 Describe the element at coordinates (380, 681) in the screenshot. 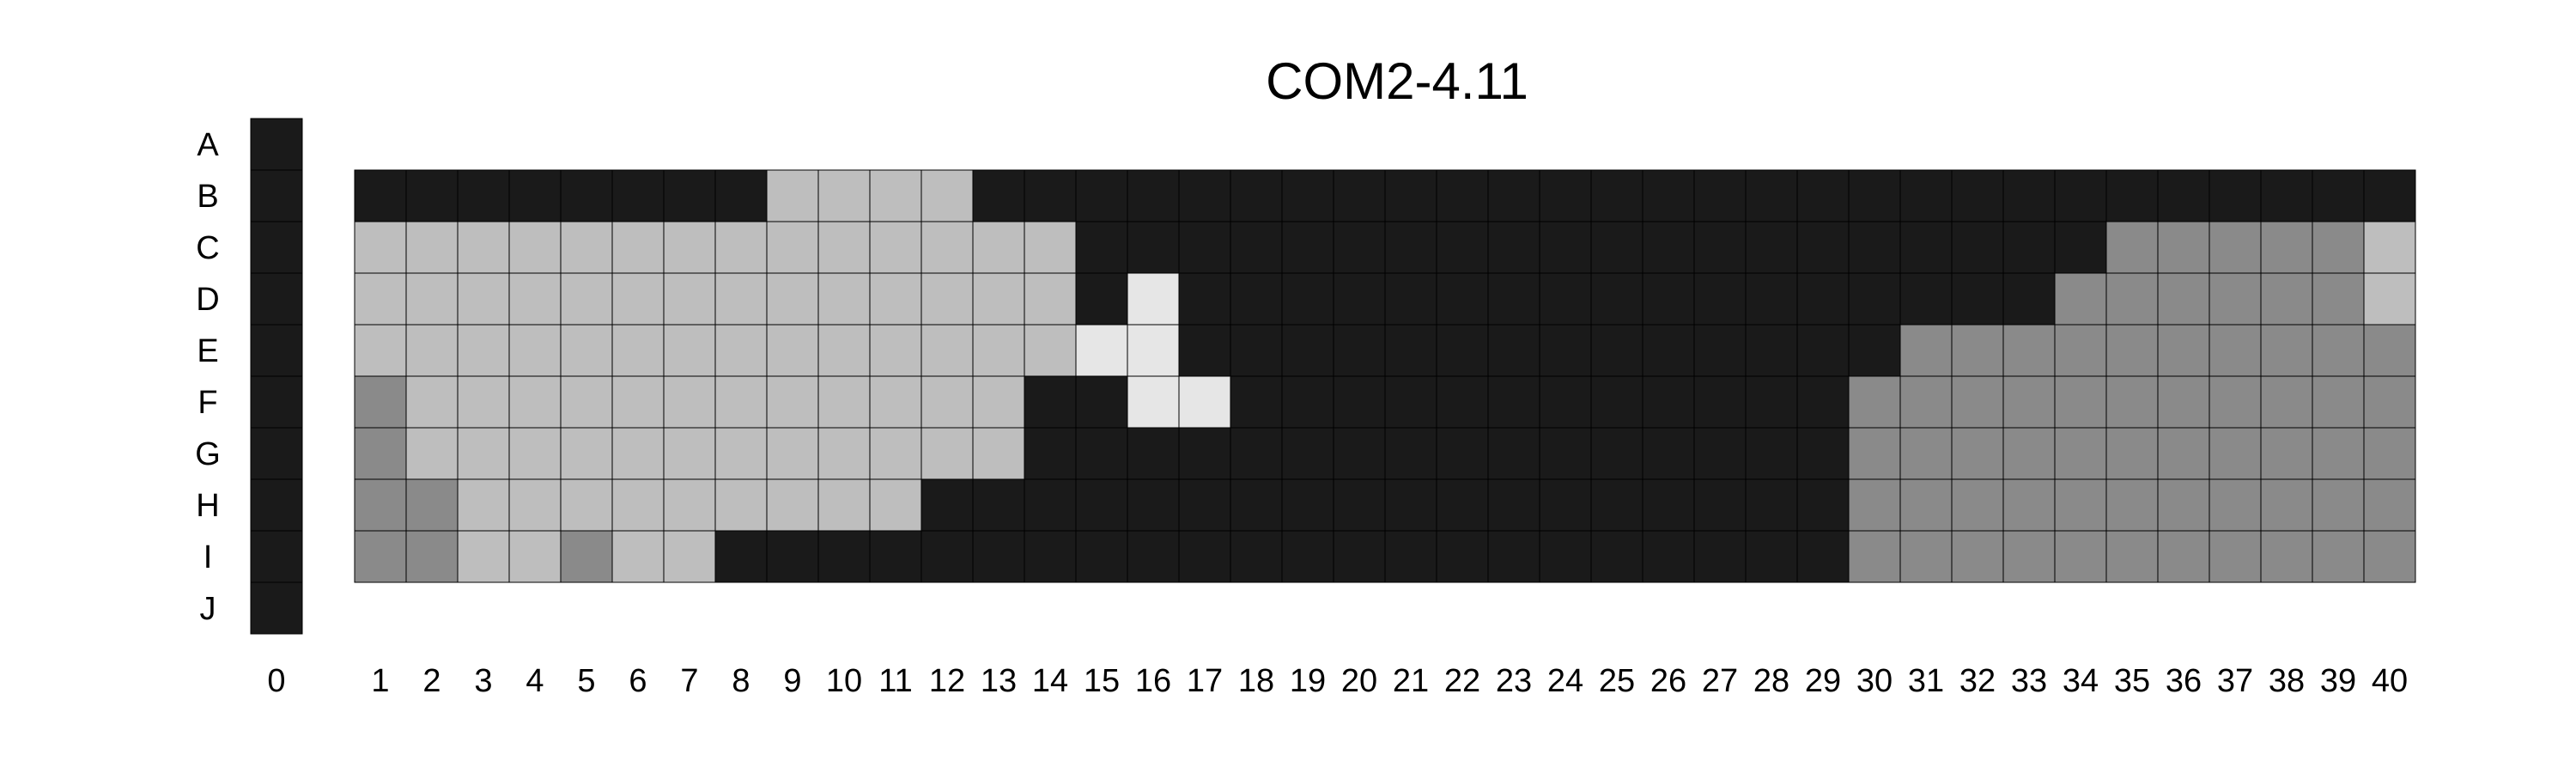

I see `column-label-1: 1` at that location.